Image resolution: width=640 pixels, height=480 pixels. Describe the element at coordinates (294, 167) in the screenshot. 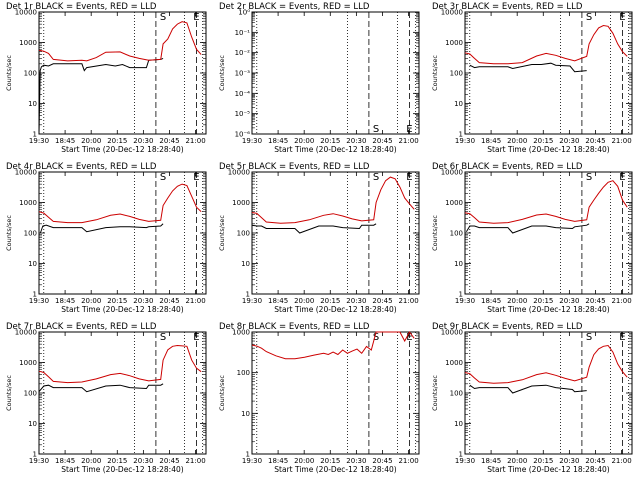

I see `chart-title: Det 5r BLACK = Events, RED = LLD` at that location.